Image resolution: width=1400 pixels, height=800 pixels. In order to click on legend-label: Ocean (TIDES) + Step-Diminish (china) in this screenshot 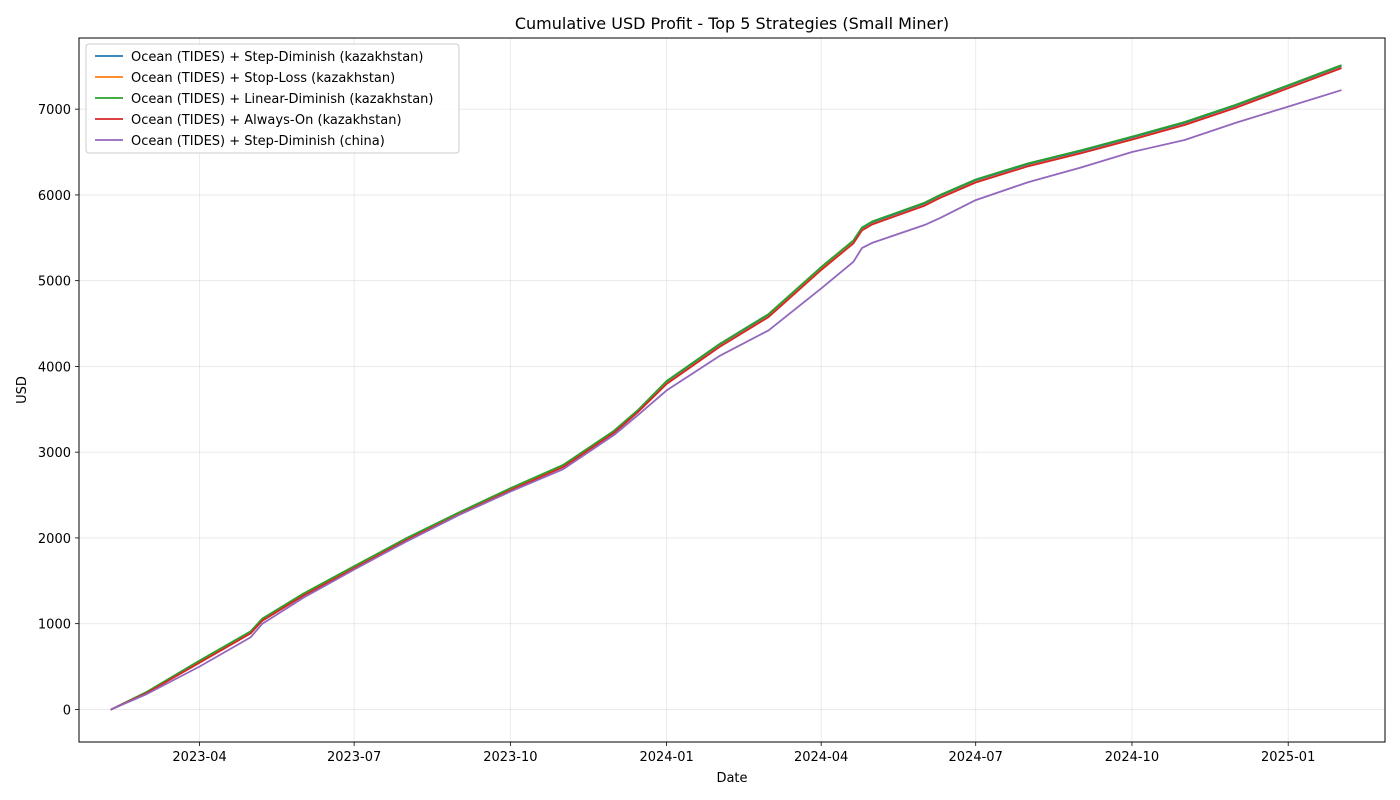, I will do `click(258, 141)`.